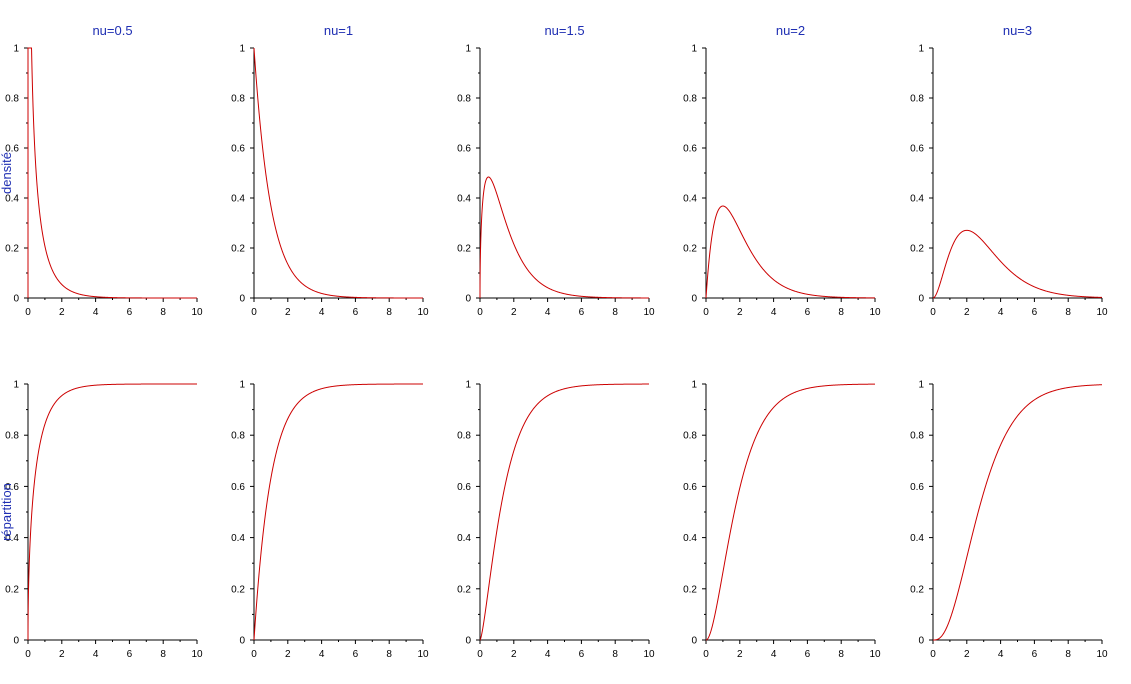 The width and height of the screenshot is (1131, 684). I want to click on panel-cdf-5: 00.20.40.60.810 2 4 6 8 10, so click(1009, 520).